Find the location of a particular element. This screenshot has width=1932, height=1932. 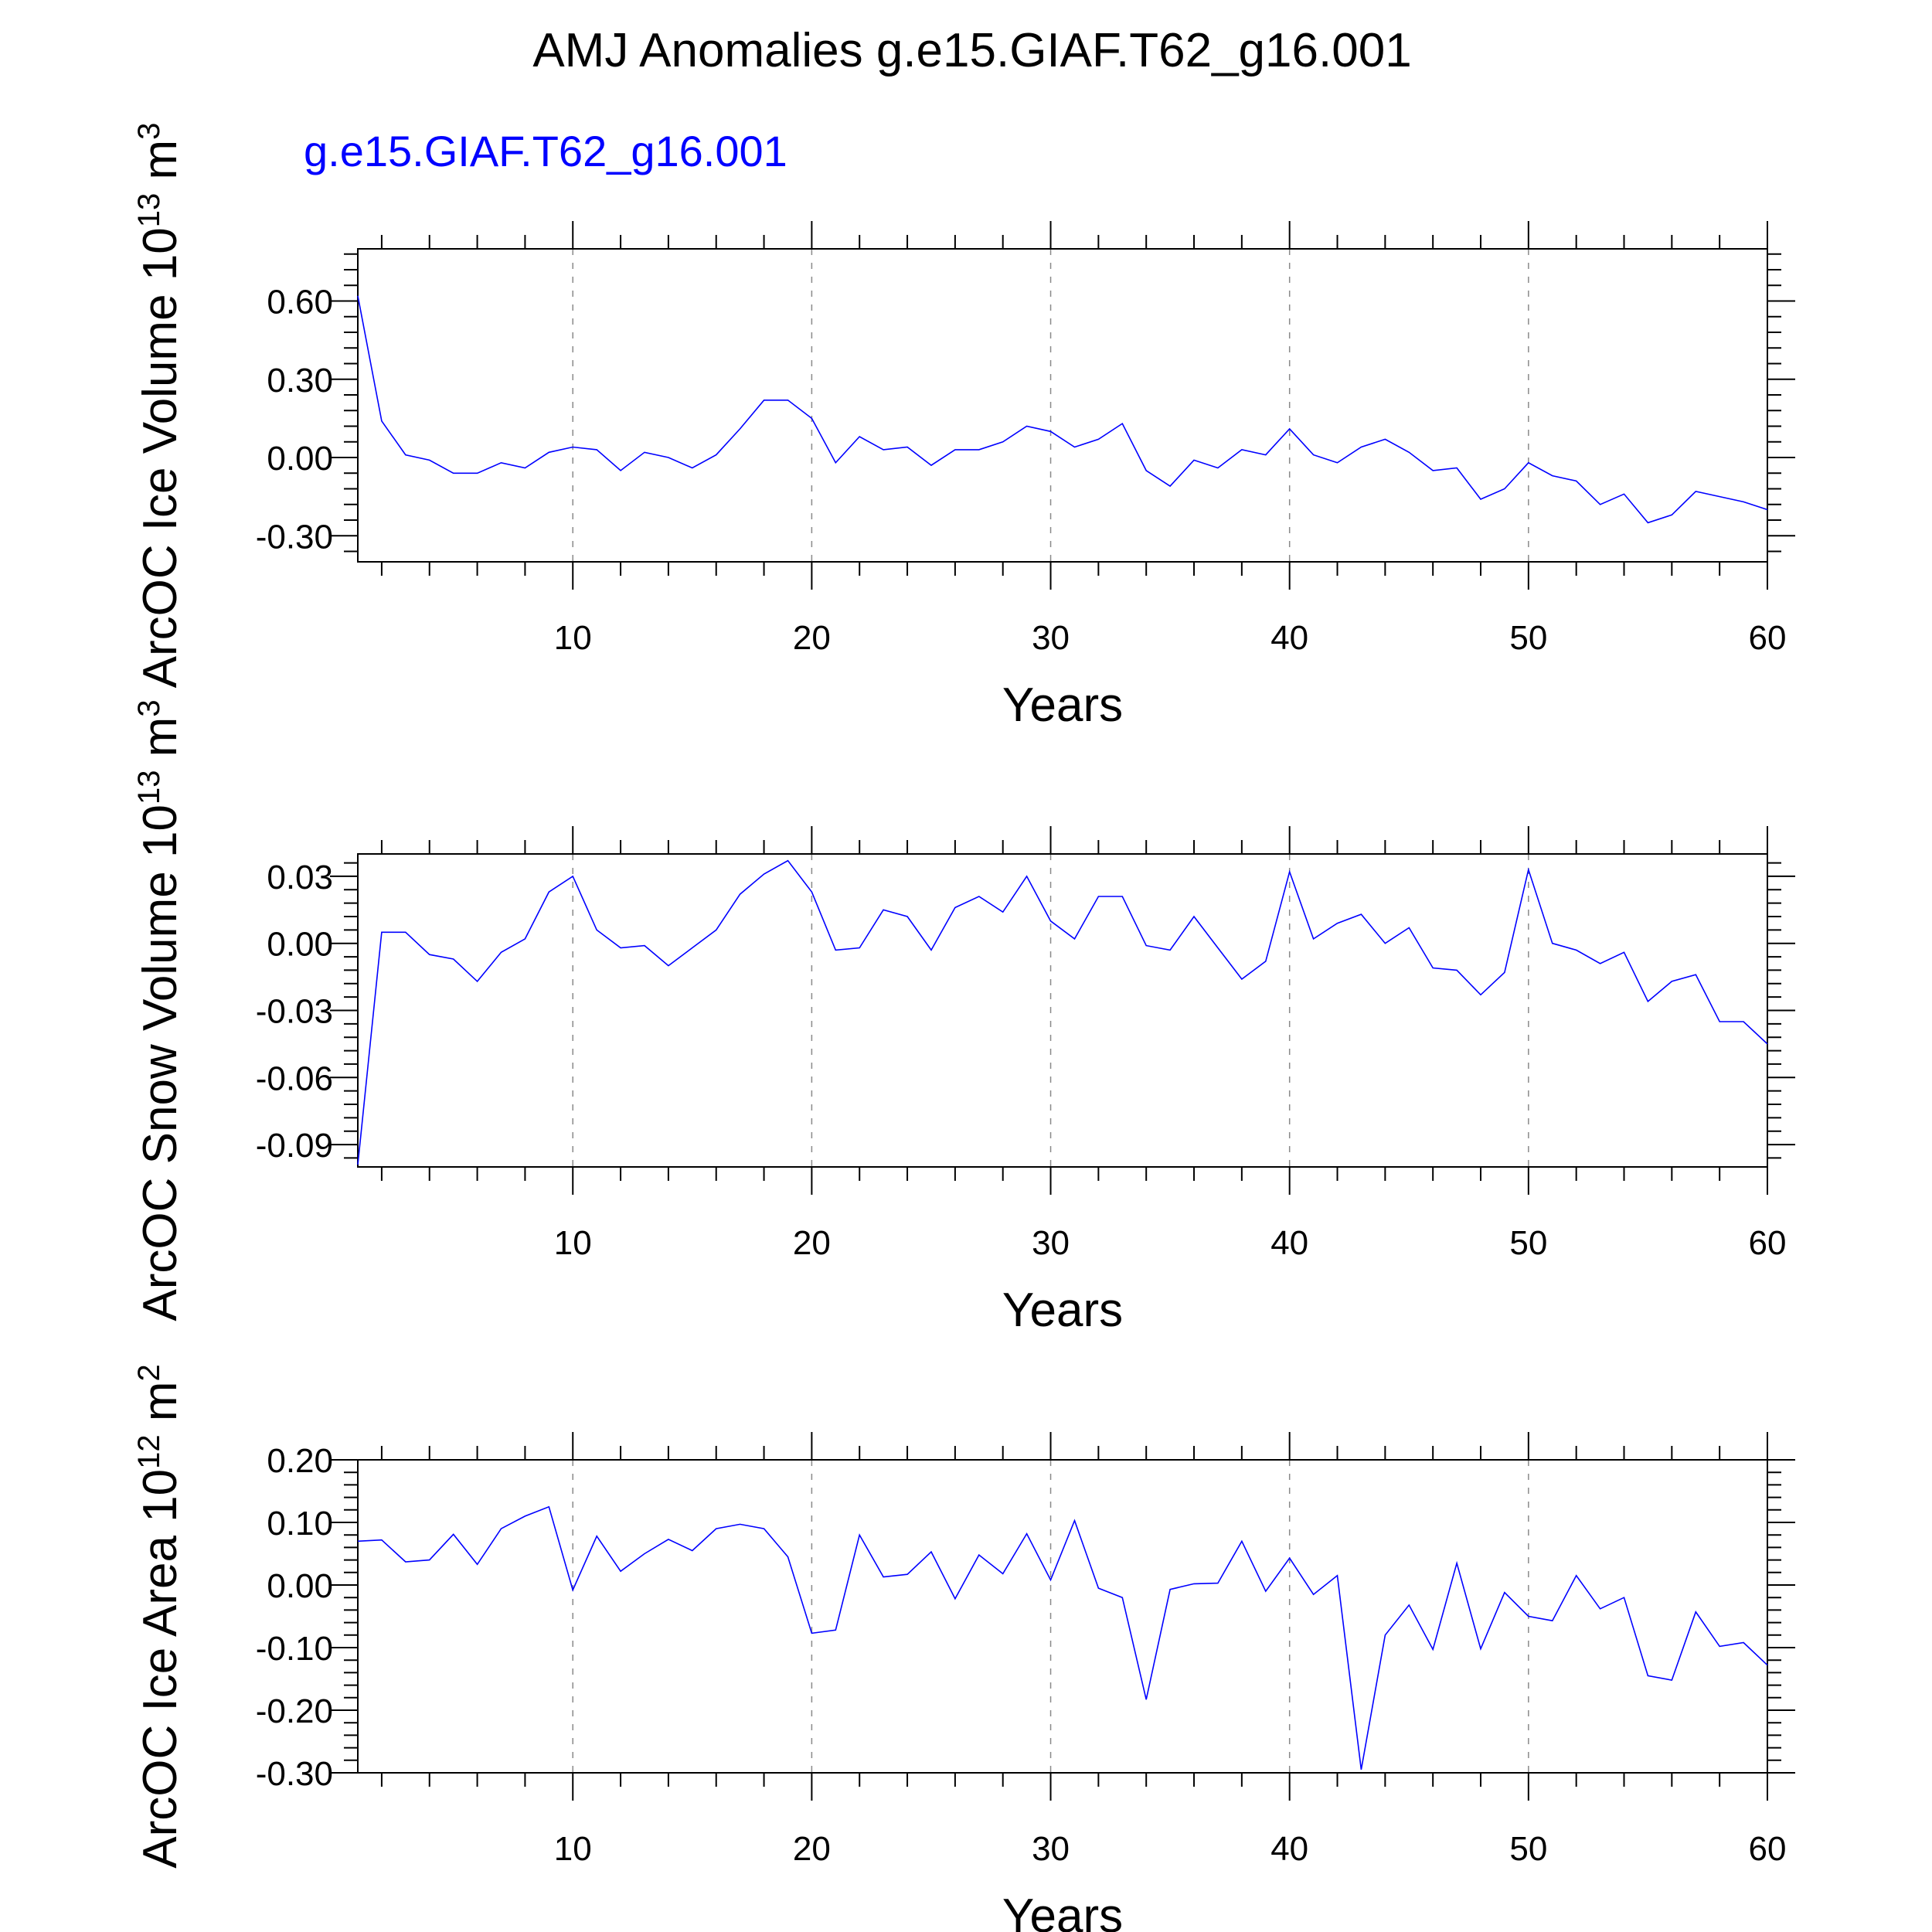

y-axis-label-text: ArcOC Ice Area 10 is located at coordinates (160, 1669).